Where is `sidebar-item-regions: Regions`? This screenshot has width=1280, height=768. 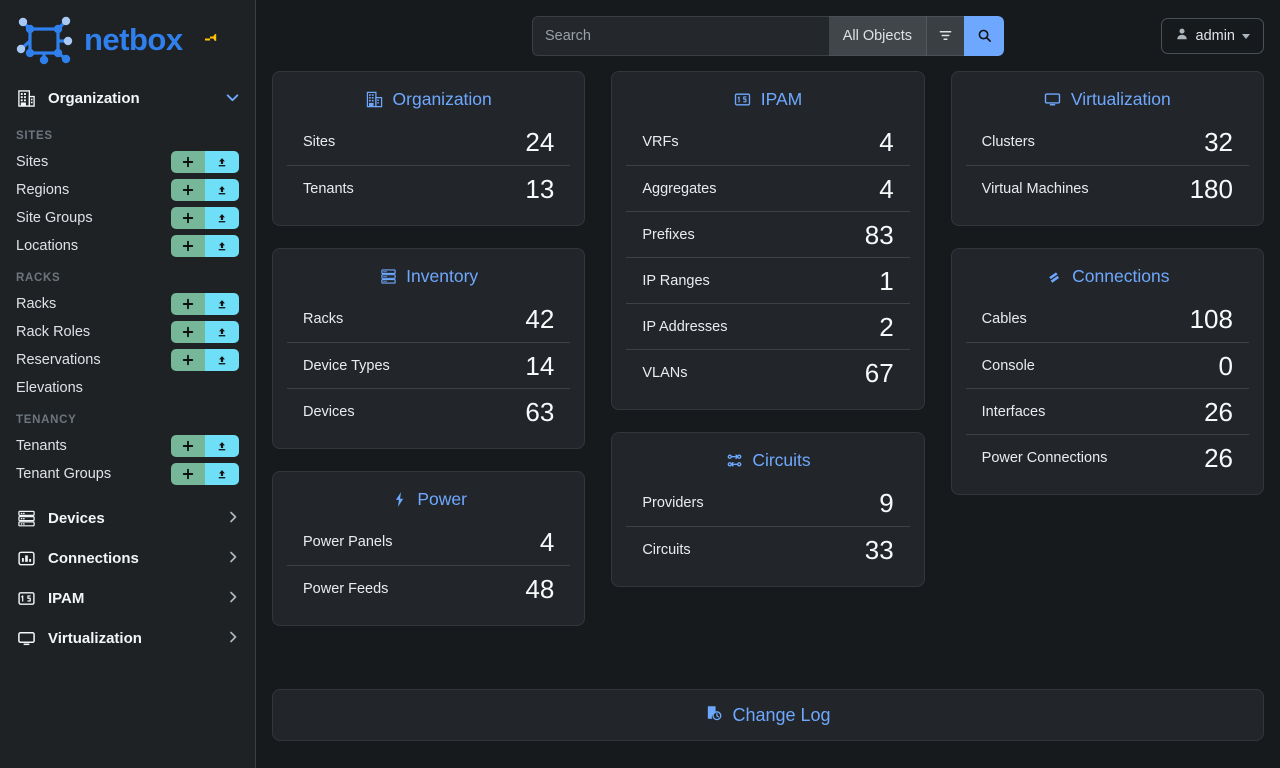
sidebar-item-regions: Regions is located at coordinates (127, 190).